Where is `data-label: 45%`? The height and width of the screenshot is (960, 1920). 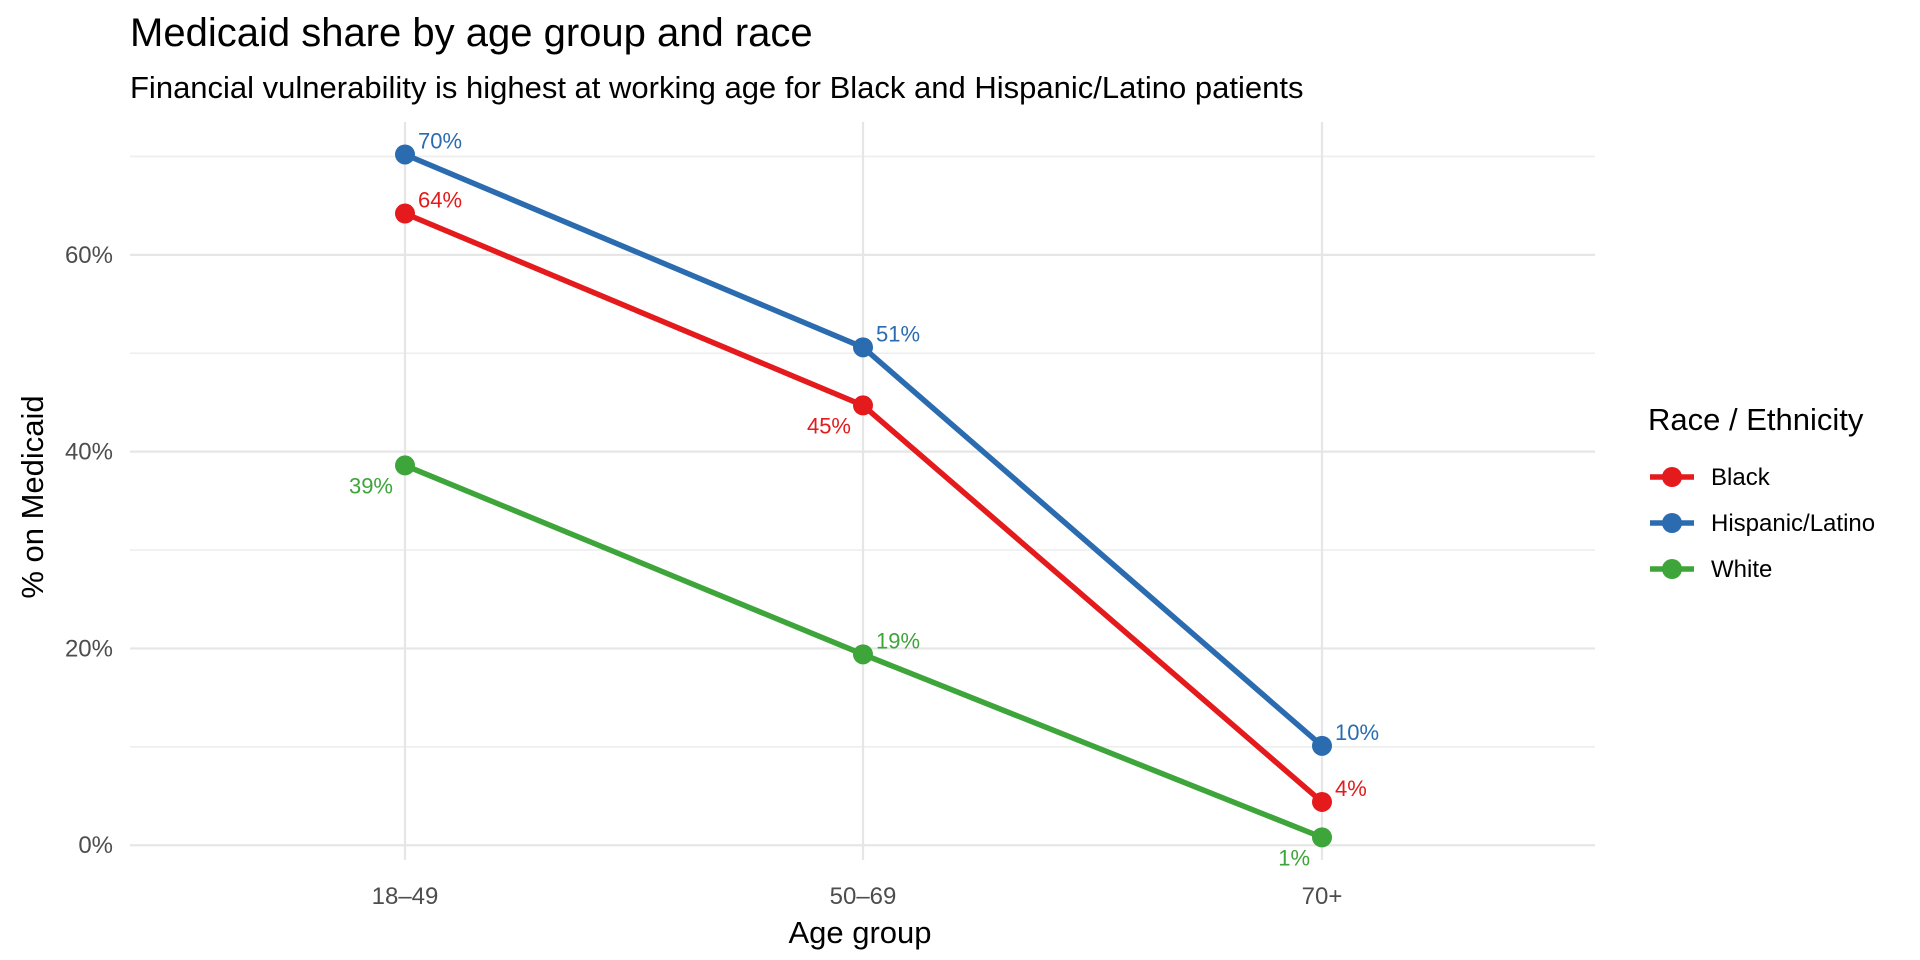
data-label: 45% is located at coordinates (829, 425).